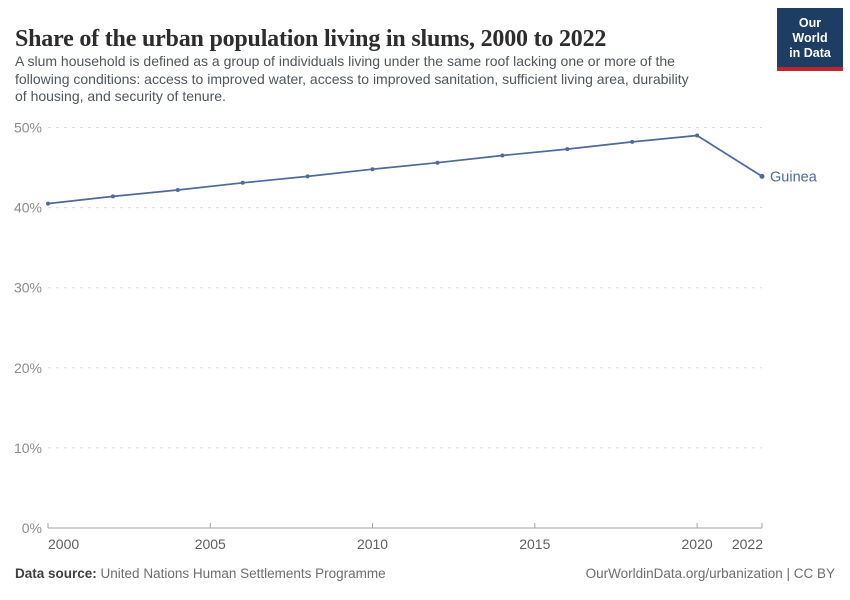 The width and height of the screenshot is (850, 600). Describe the element at coordinates (534, 544) in the screenshot. I see `x-tick-label-2015: 2015` at that location.